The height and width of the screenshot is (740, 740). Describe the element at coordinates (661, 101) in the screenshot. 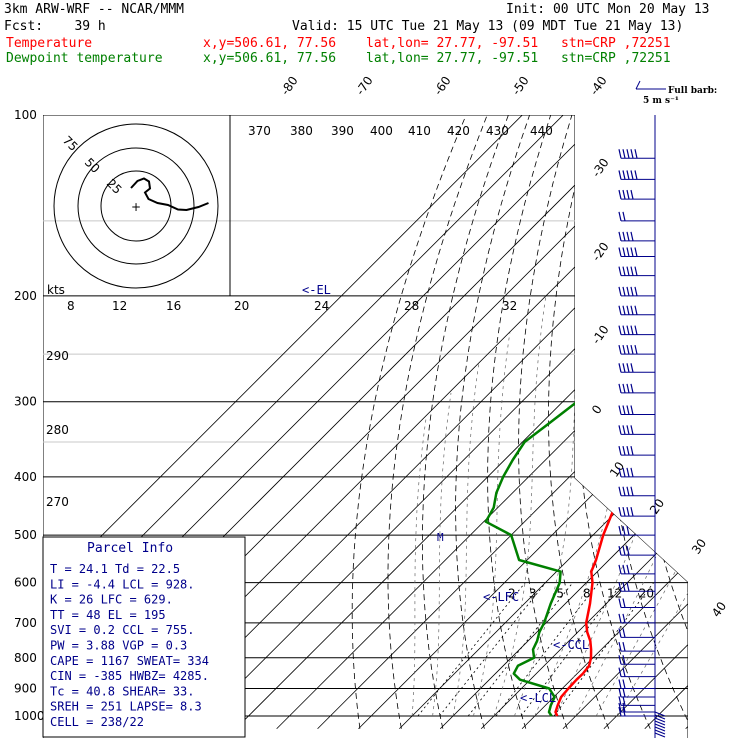

I see `barb-key-value: 5 m s⁻¹` at that location.